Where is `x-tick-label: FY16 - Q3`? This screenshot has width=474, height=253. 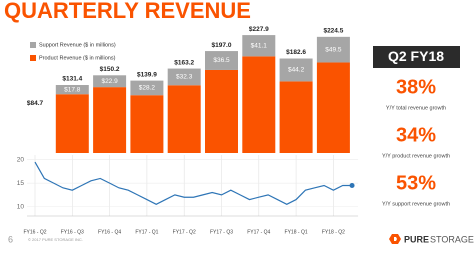
x-tick-label: FY16 - Q3 is located at coordinates (72, 232).